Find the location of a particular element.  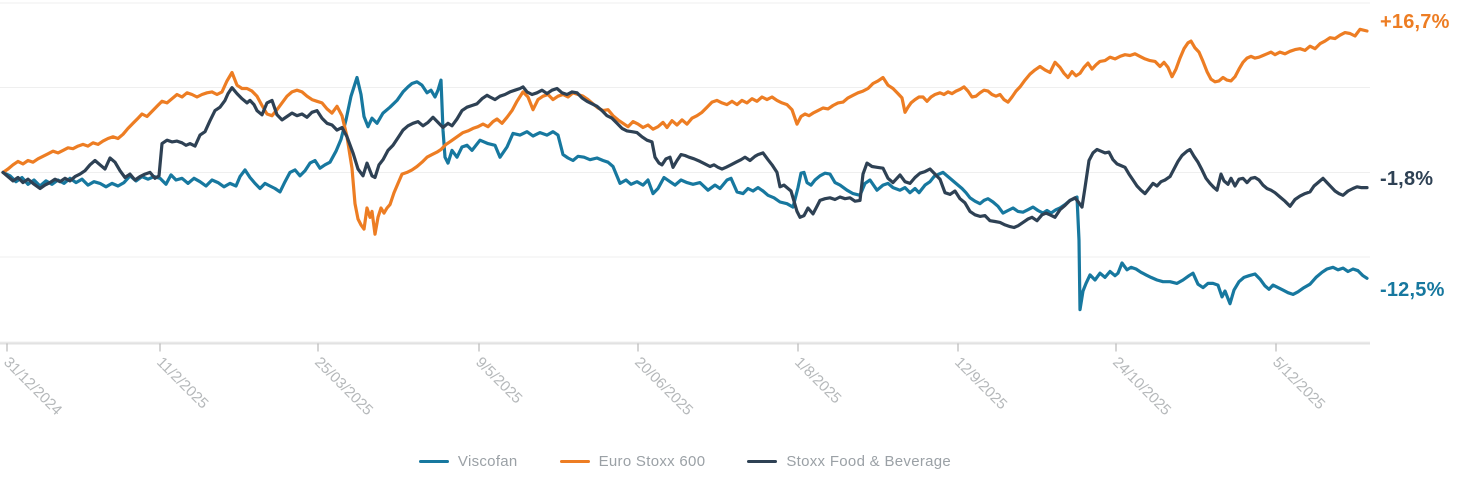

legend-item-viscofan: Viscofan is located at coordinates (468, 461).